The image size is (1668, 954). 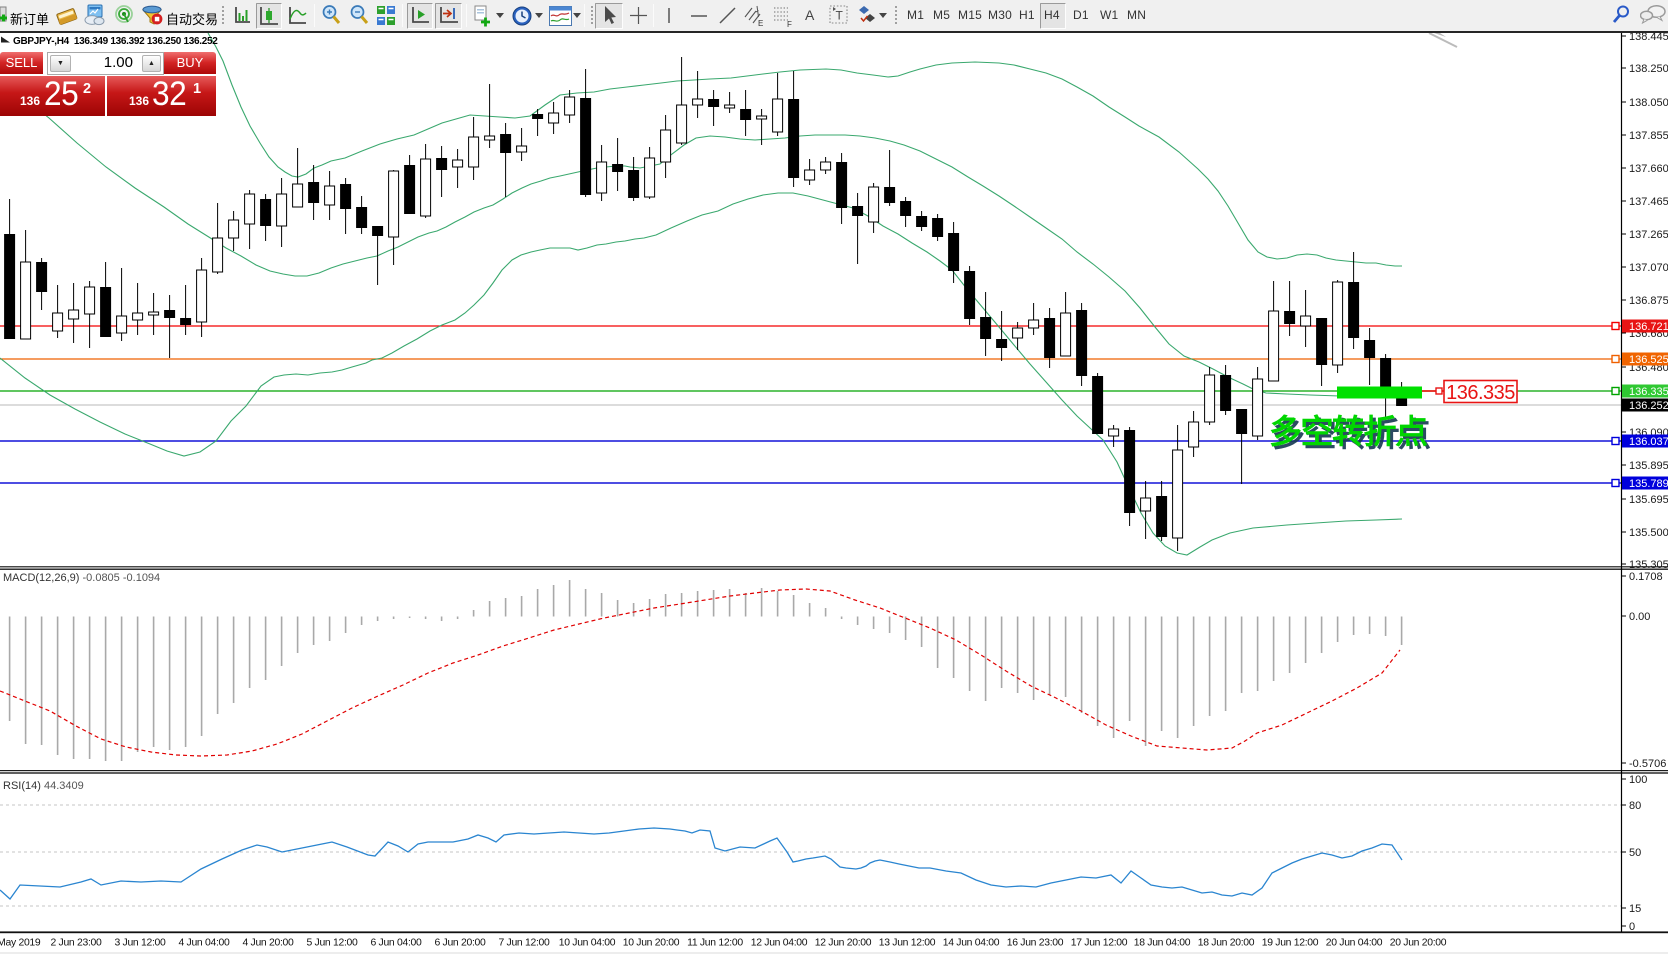 What do you see at coordinates (1646, 577) in the screenshot?
I see `svg-text: 0.1708` at bounding box center [1646, 577].